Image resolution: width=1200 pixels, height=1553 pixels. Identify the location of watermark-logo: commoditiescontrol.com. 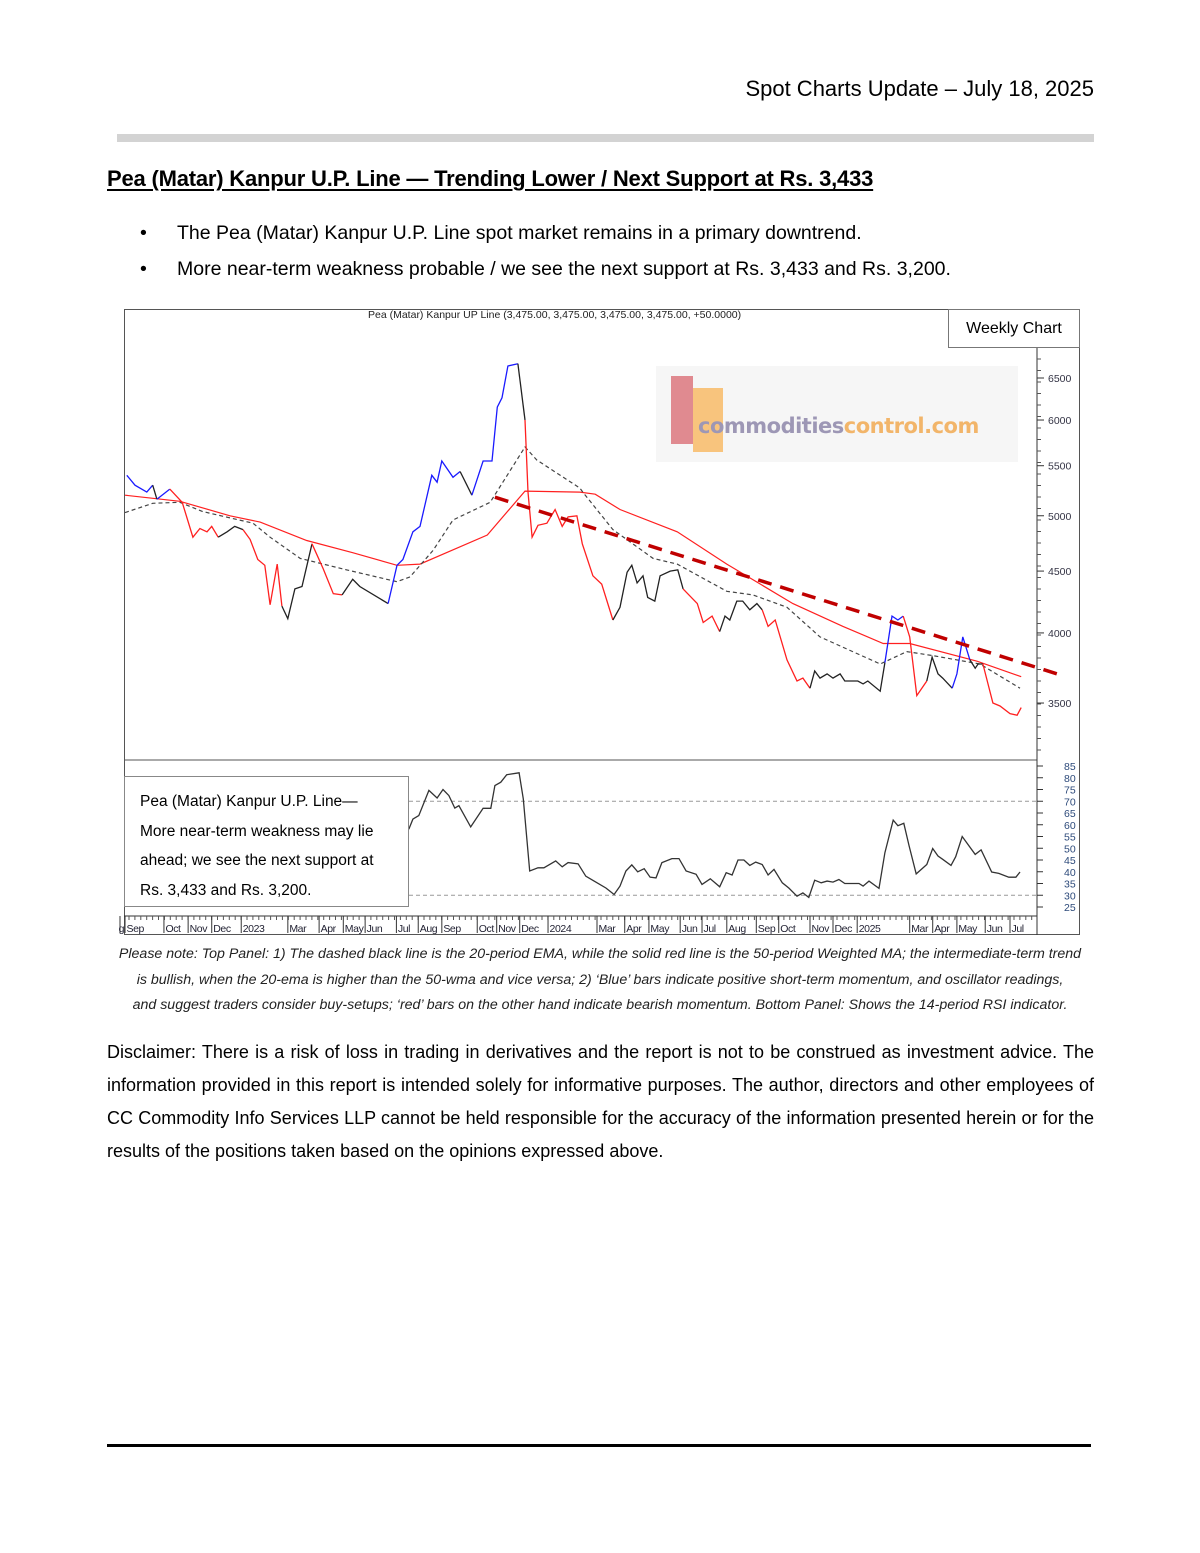
(837, 414).